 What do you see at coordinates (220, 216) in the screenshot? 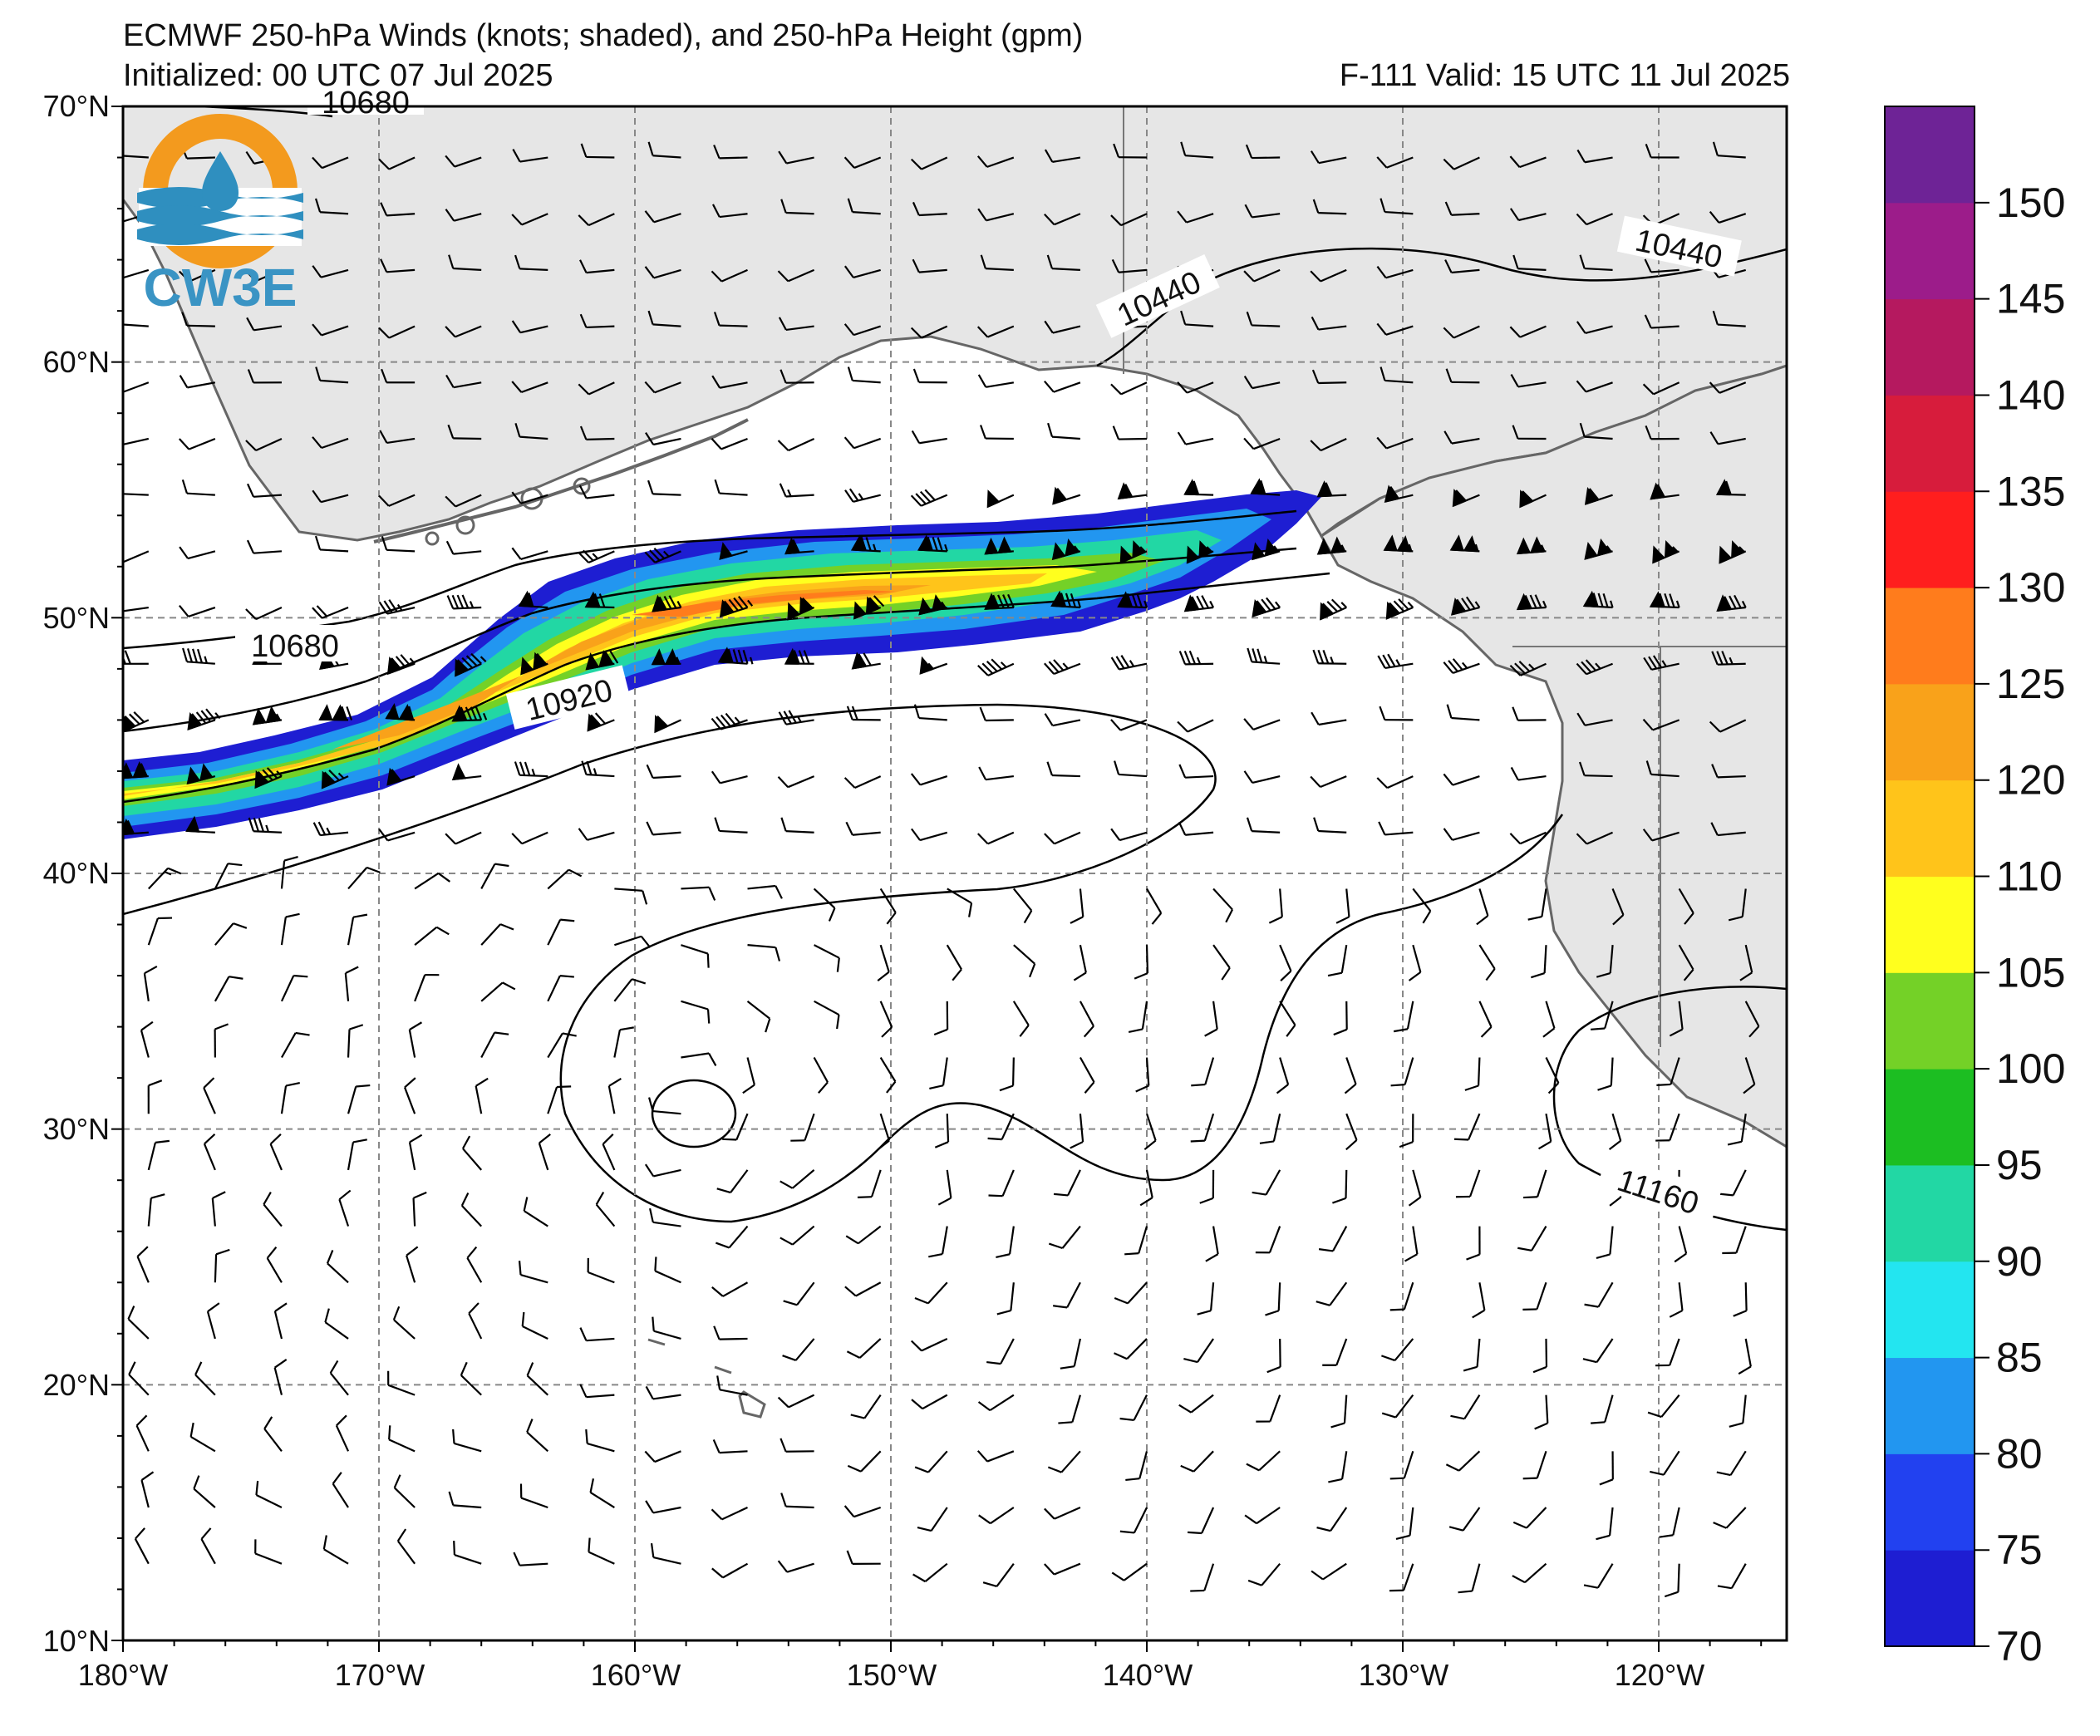
I see `cw3e-logo: CW3E` at bounding box center [220, 216].